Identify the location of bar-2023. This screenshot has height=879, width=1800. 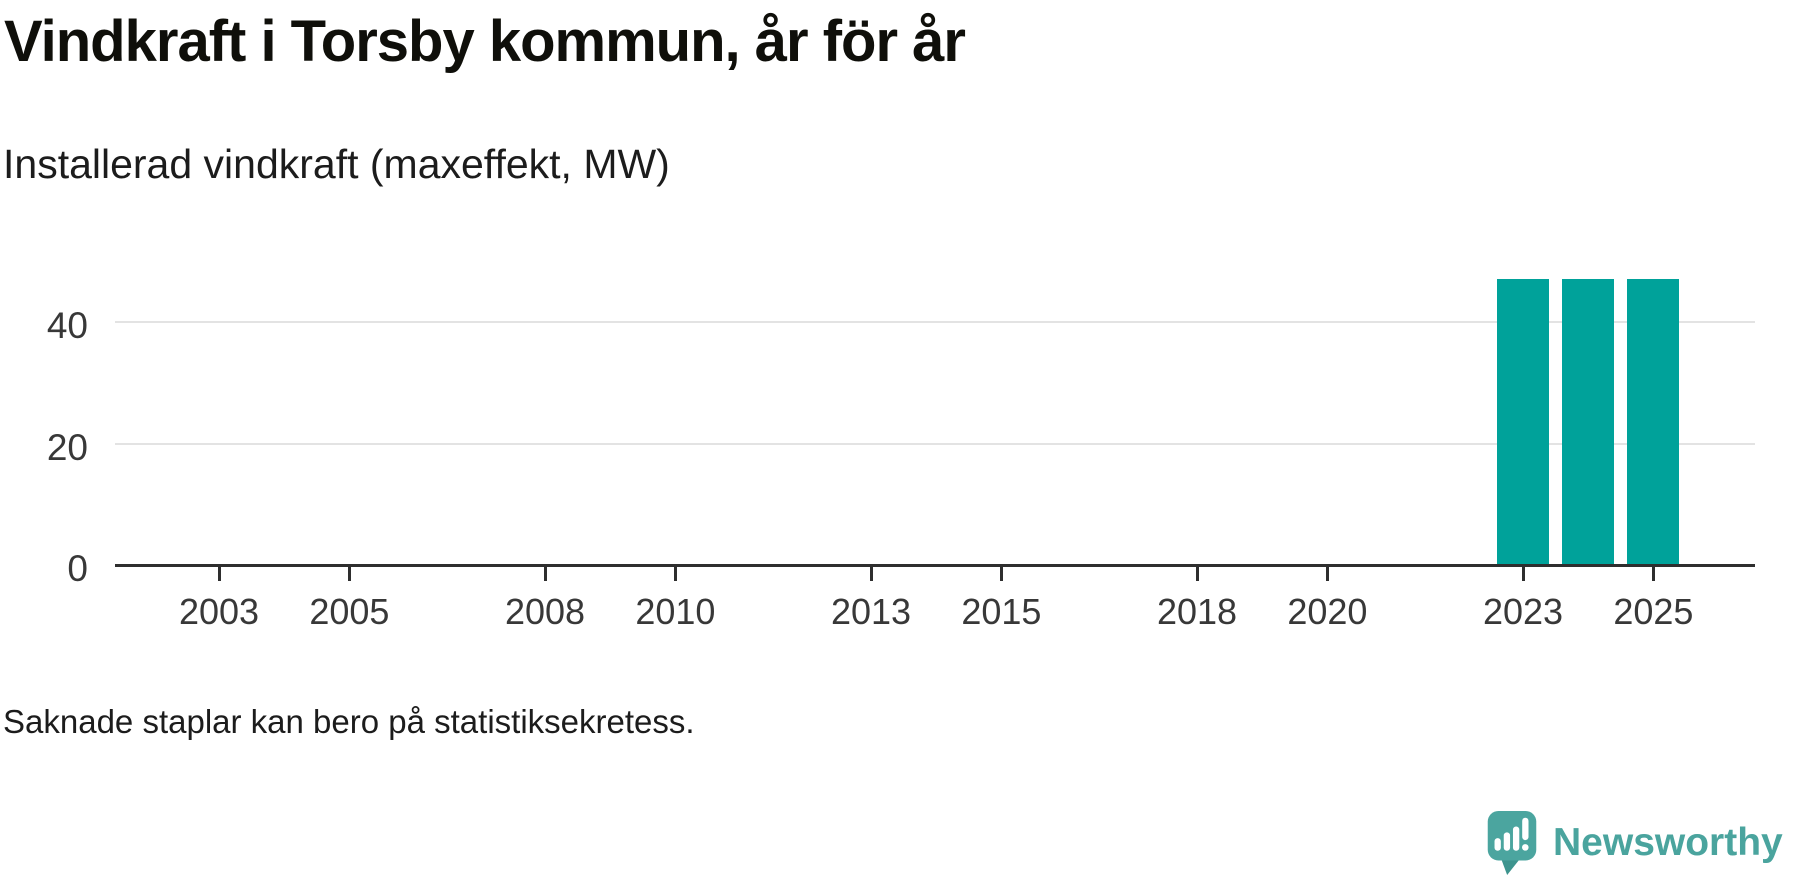
(1523, 422).